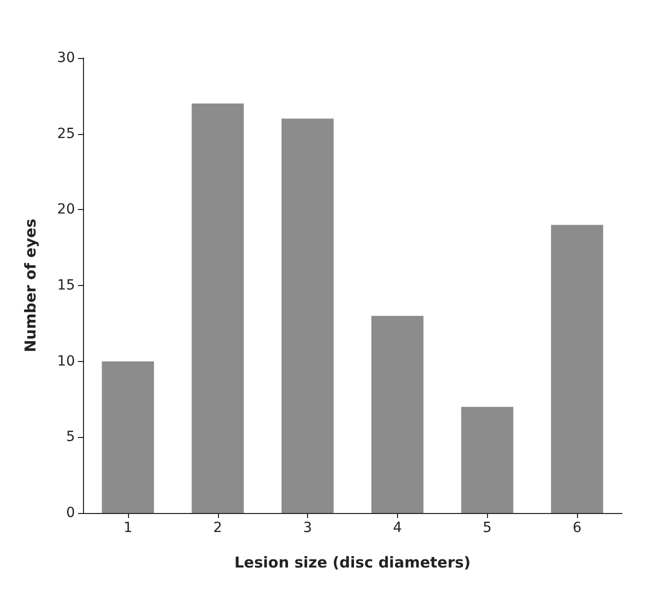 The width and height of the screenshot is (646, 598). I want to click on y-tick-label: 30, so click(66, 58).